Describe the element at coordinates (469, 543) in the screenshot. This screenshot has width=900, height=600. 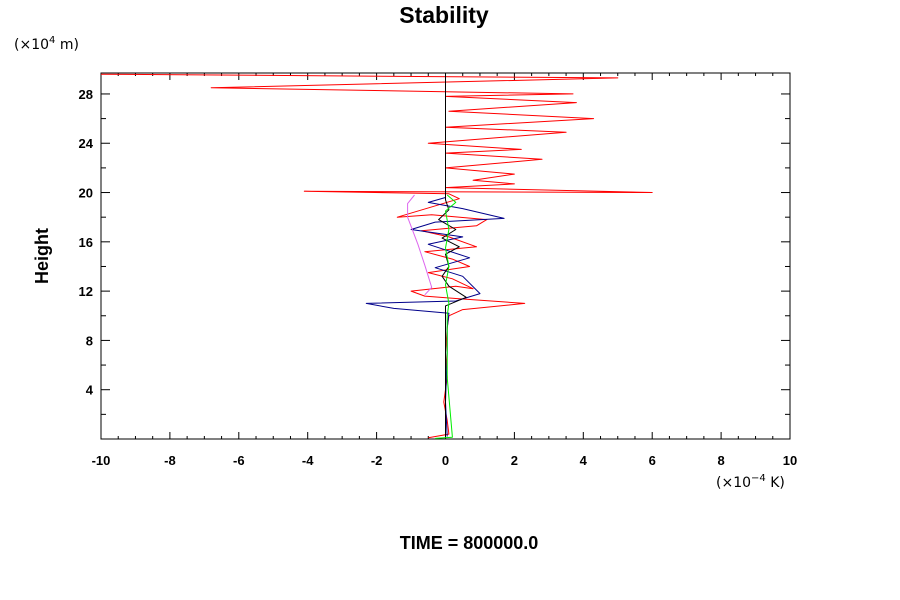
I see `time-label: TIME = 800000.0` at that location.